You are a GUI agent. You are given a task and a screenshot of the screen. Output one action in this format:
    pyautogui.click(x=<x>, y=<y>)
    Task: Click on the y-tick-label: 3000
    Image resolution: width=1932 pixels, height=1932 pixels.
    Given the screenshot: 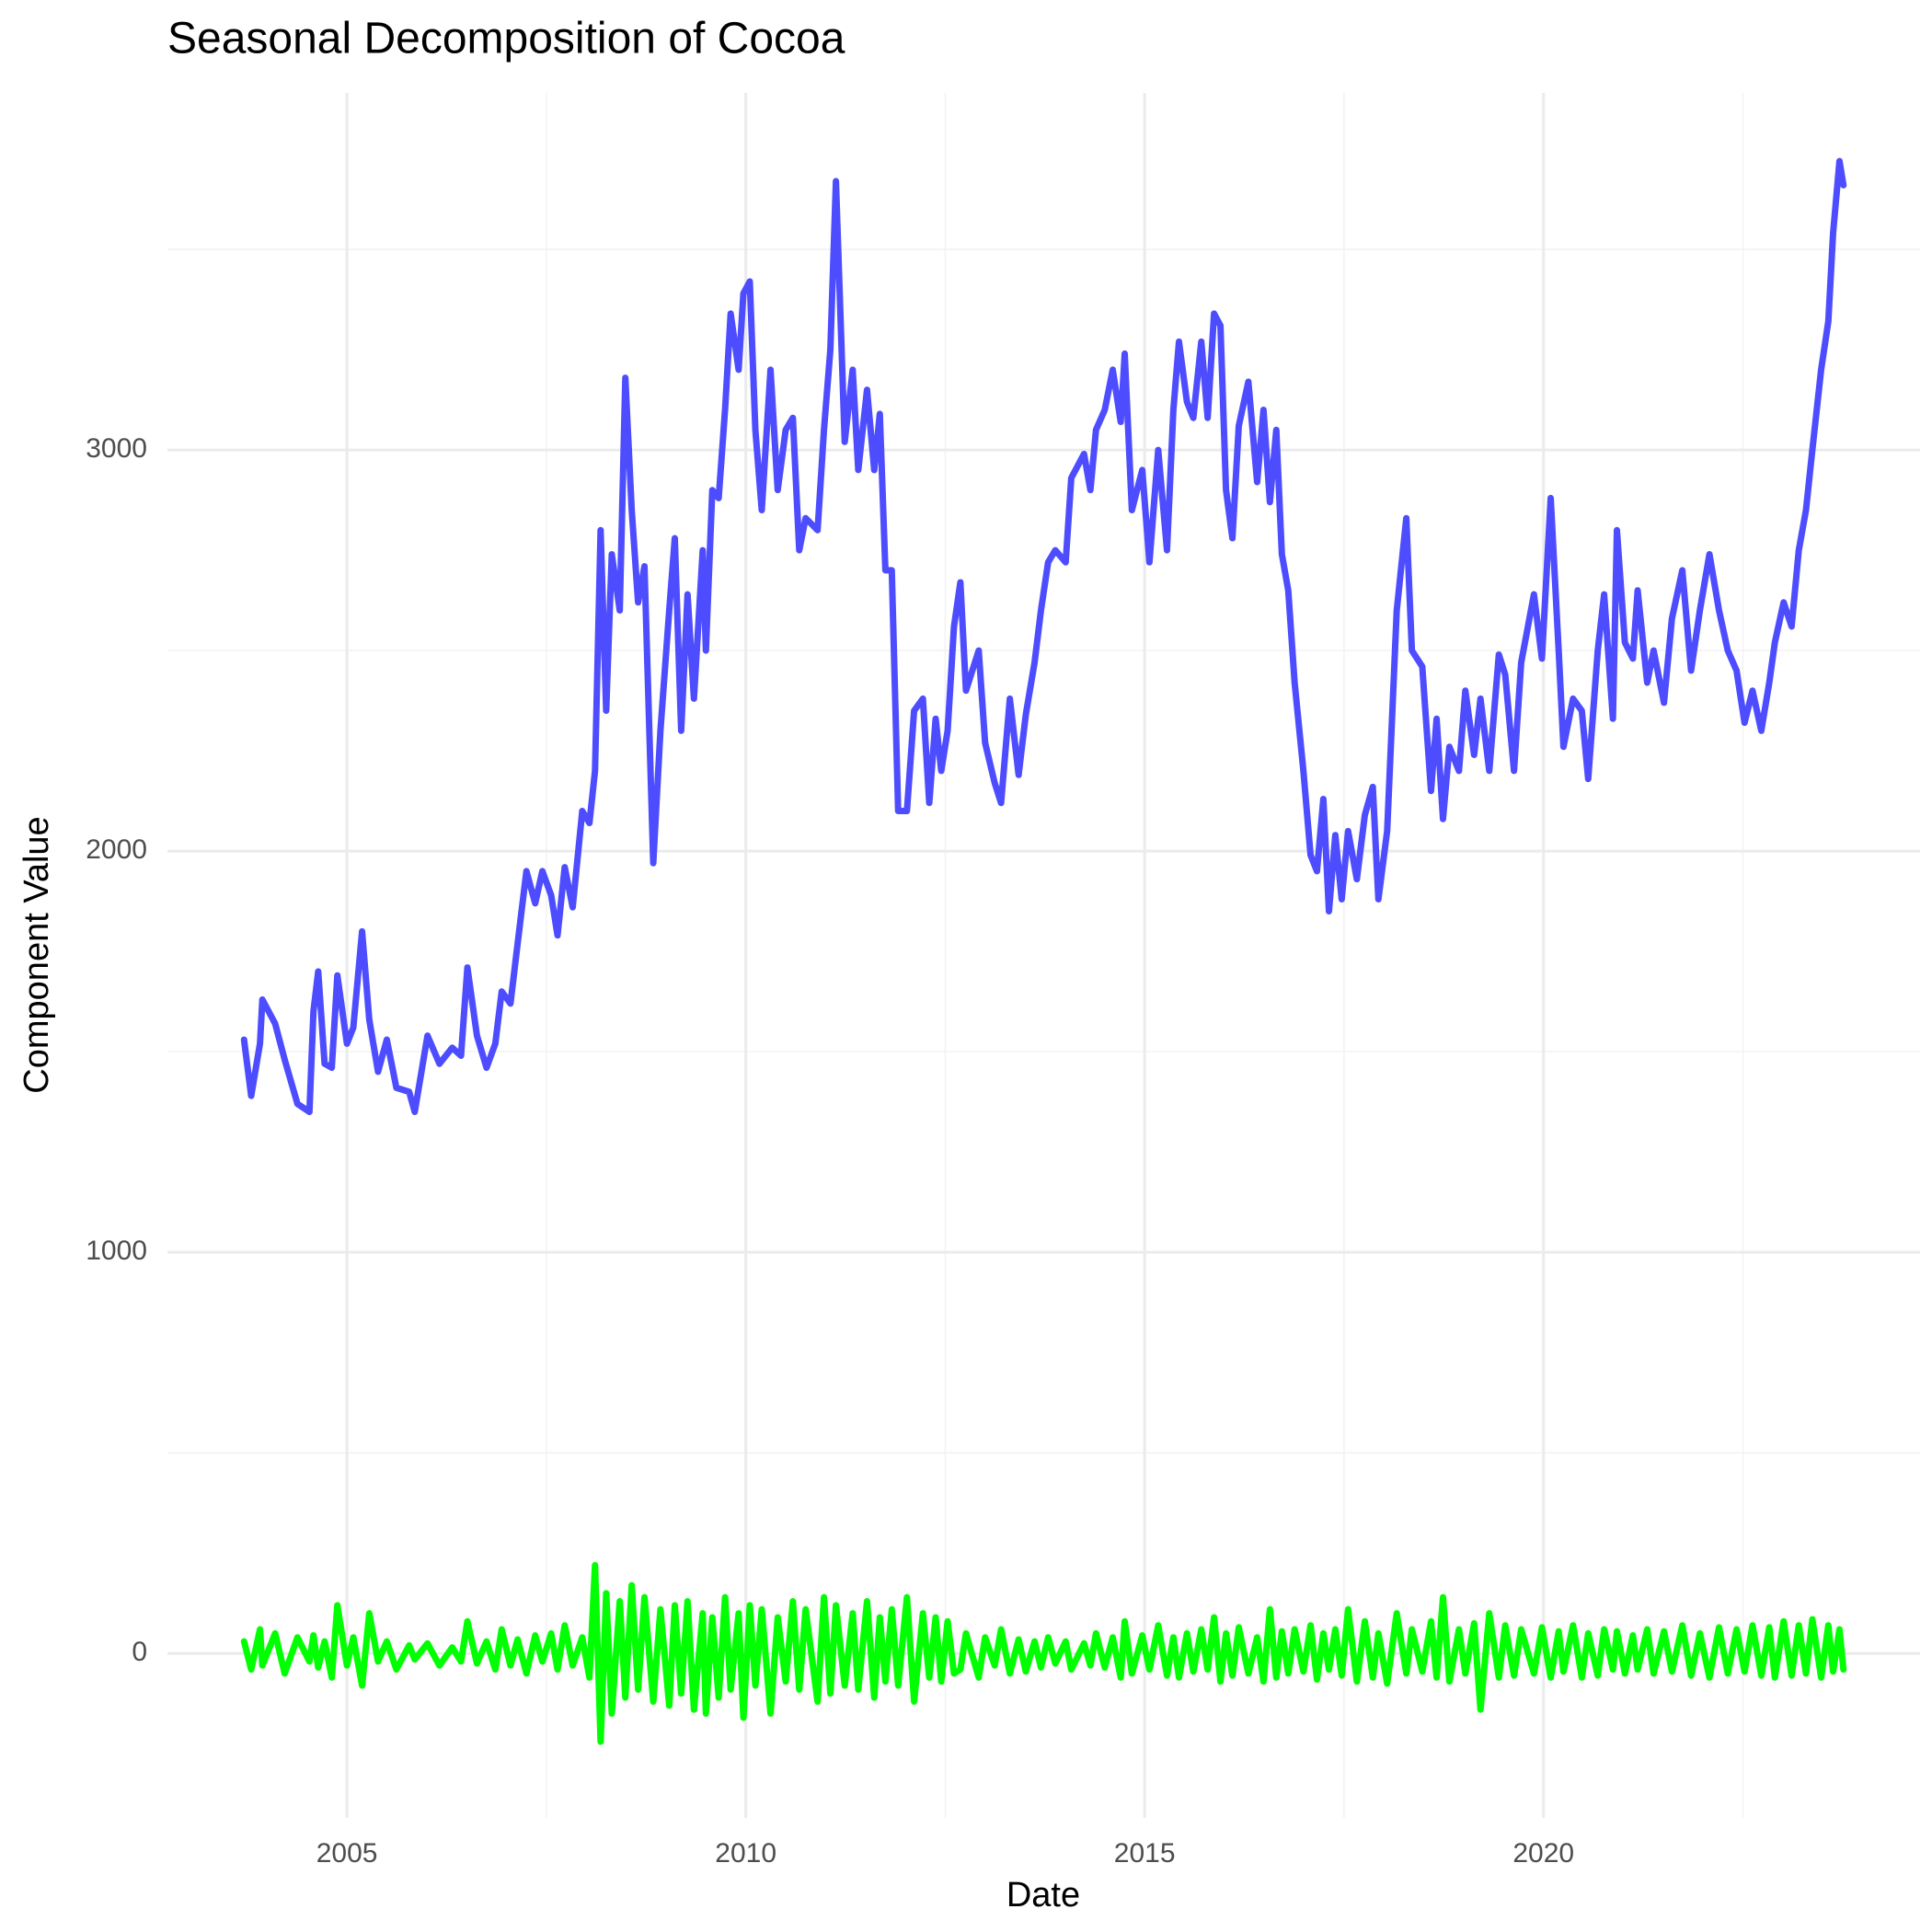 What is the action you would take?
    pyautogui.click(x=116, y=448)
    